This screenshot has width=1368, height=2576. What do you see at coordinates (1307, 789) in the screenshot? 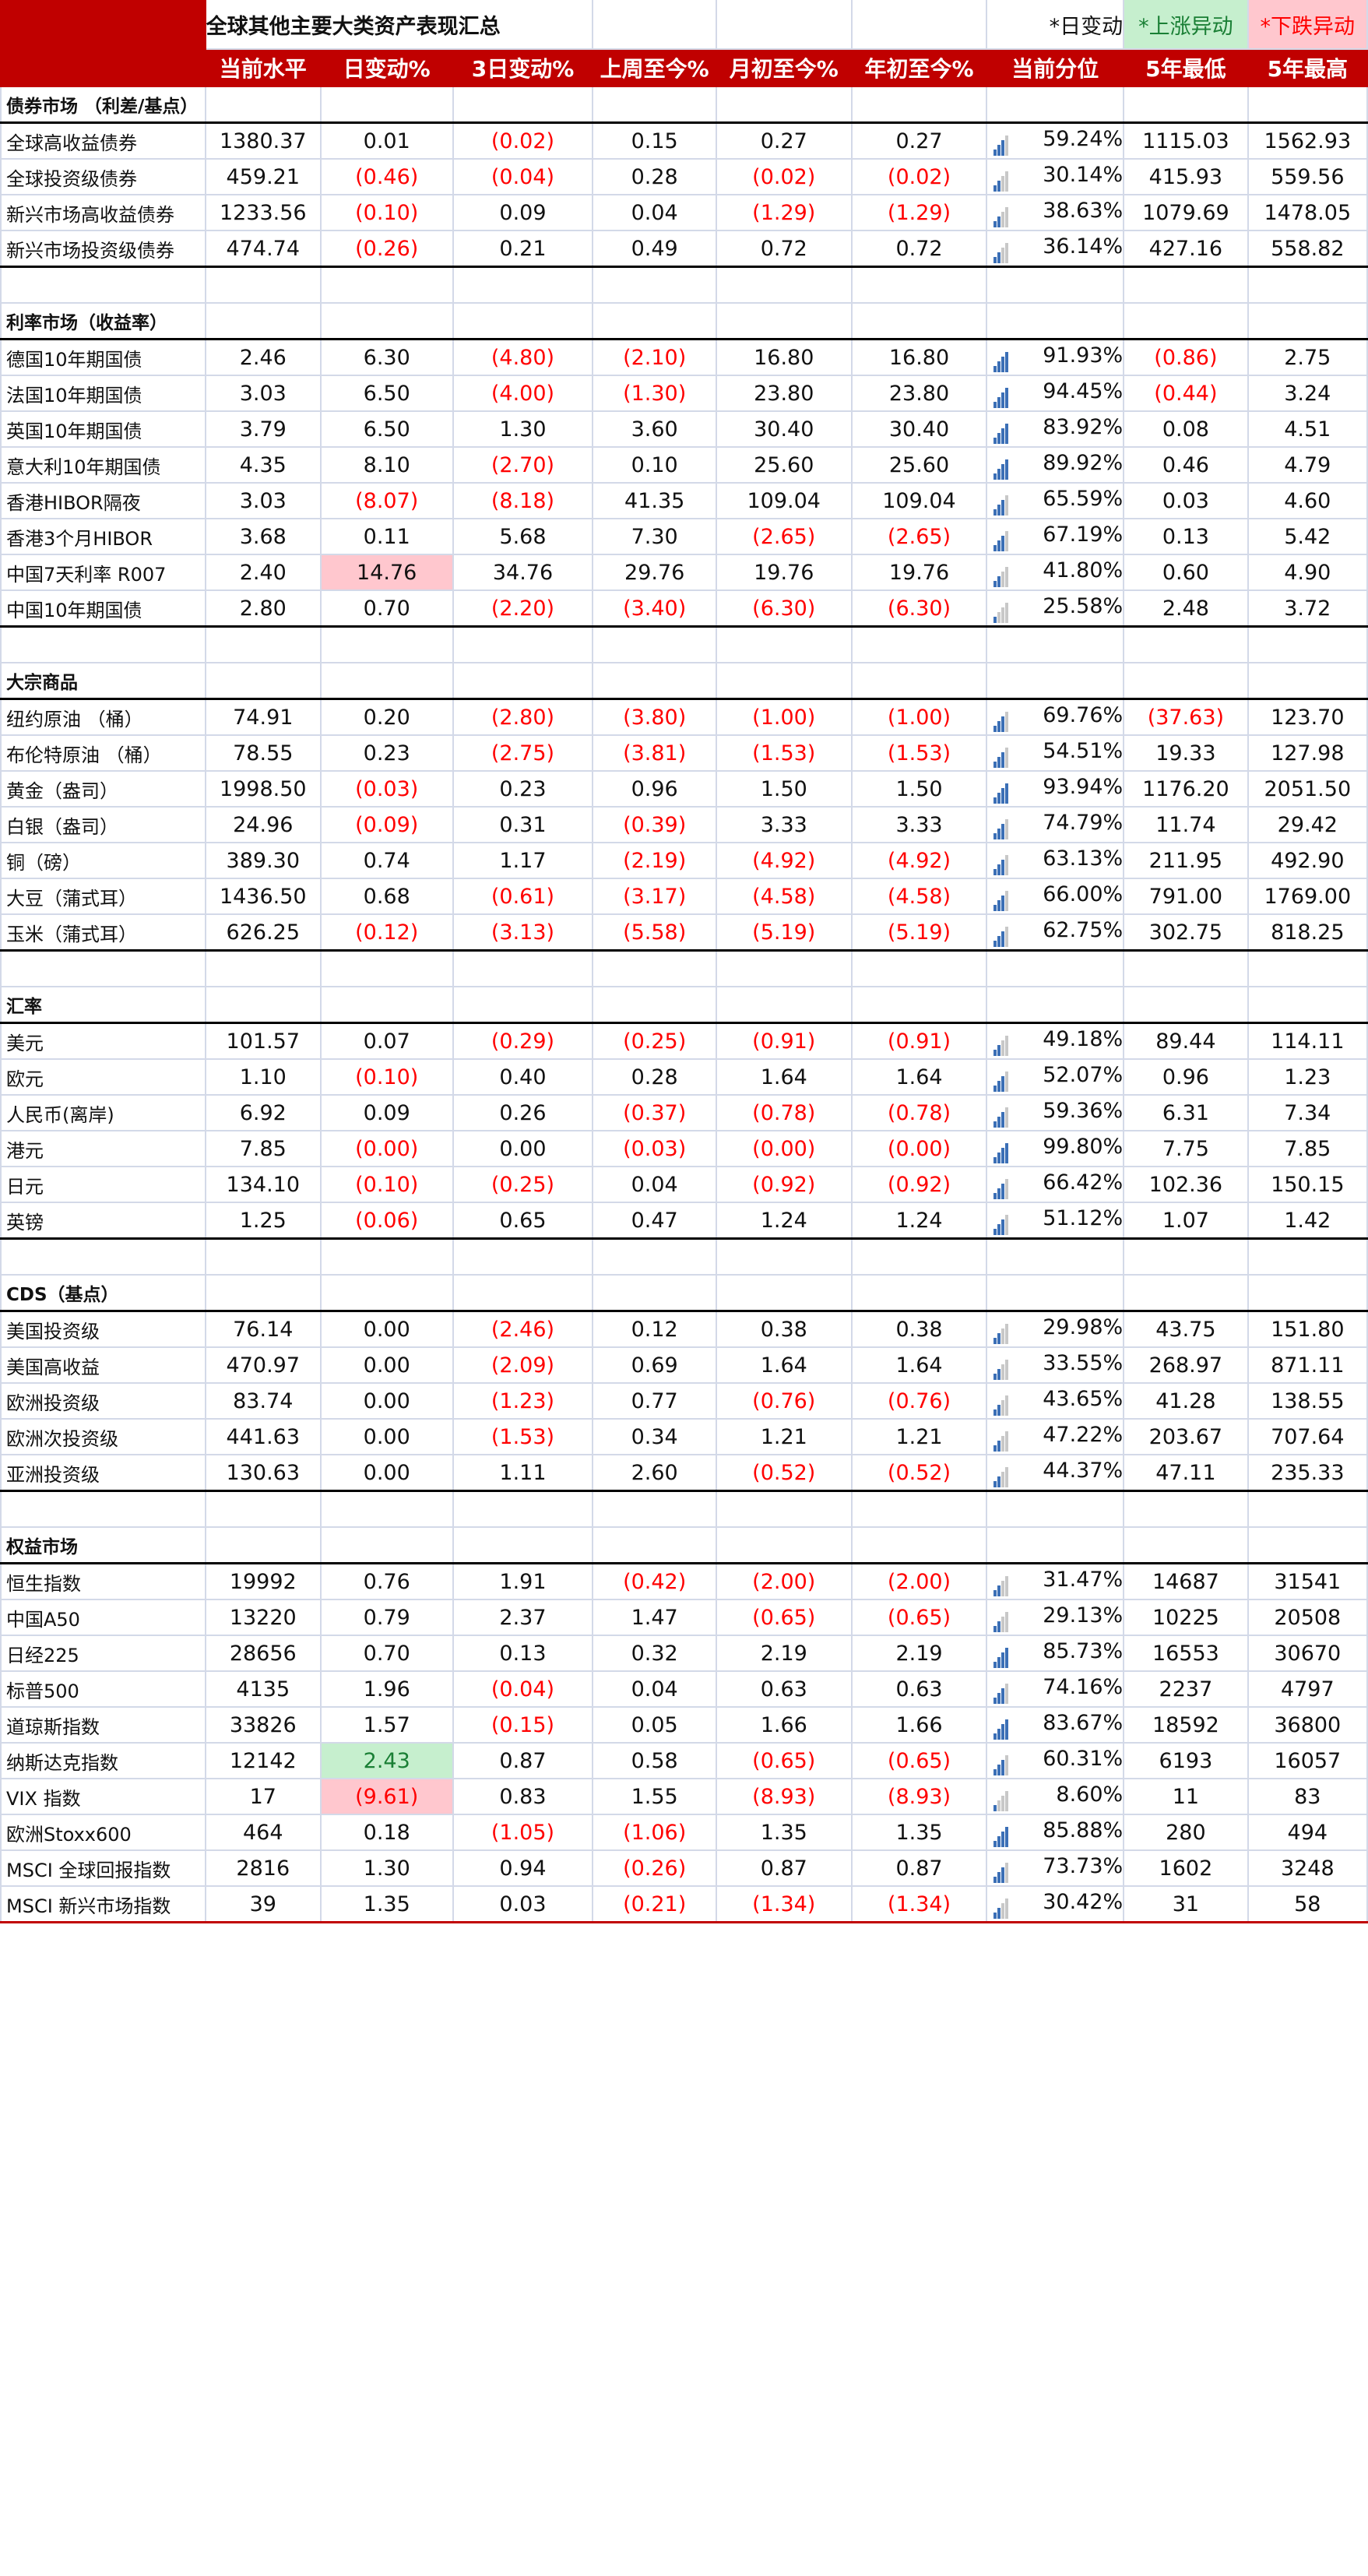
I see `data-cell: 2051.50` at bounding box center [1307, 789].